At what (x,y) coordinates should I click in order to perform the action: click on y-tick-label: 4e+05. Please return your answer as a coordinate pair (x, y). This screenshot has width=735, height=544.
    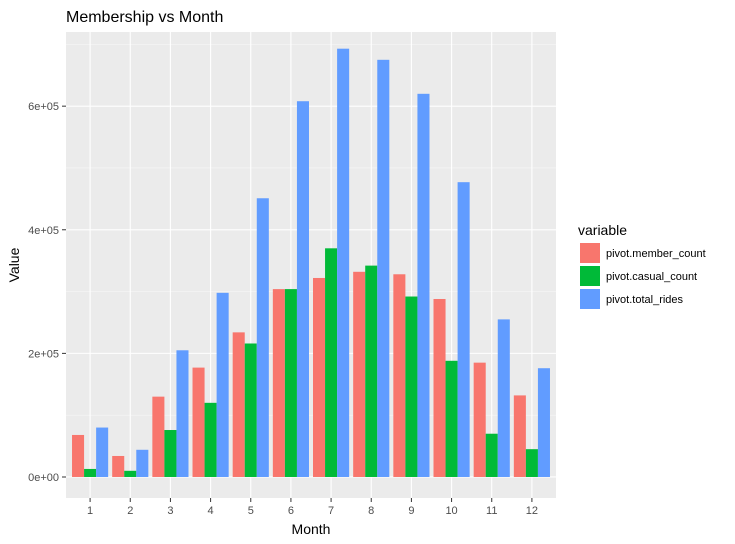
    Looking at the image, I should click on (43, 231).